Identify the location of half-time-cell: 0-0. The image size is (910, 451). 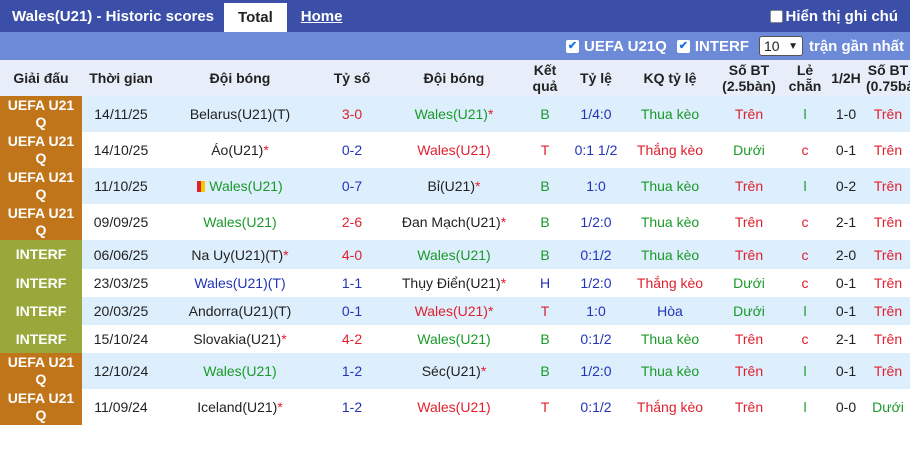
(846, 407).